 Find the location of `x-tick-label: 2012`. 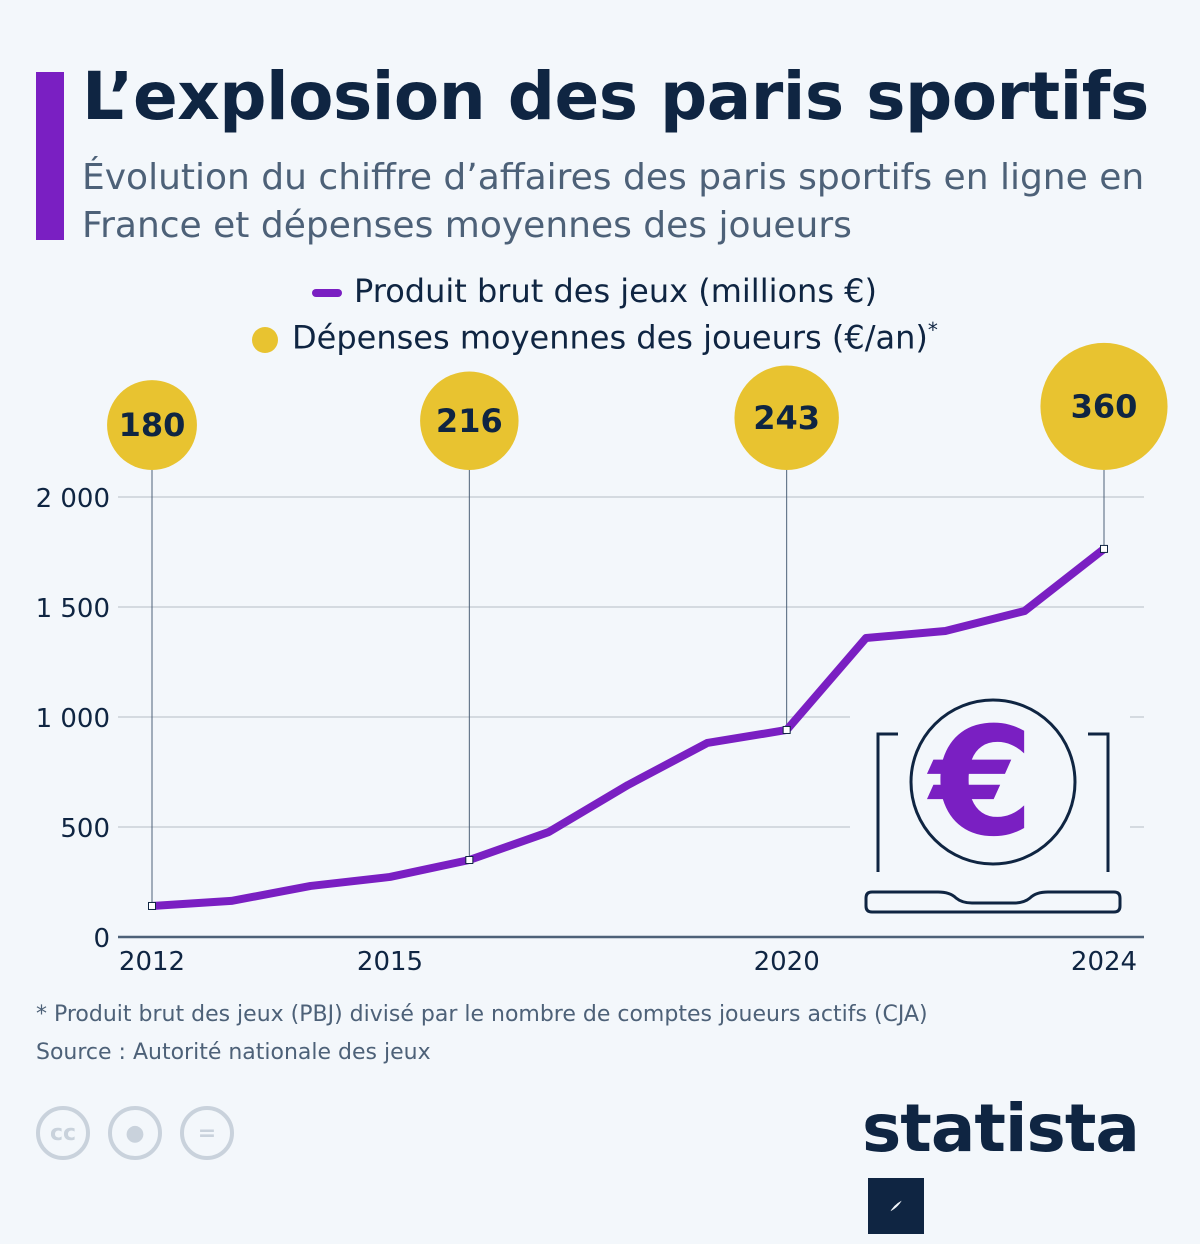

x-tick-label: 2012 is located at coordinates (152, 962).